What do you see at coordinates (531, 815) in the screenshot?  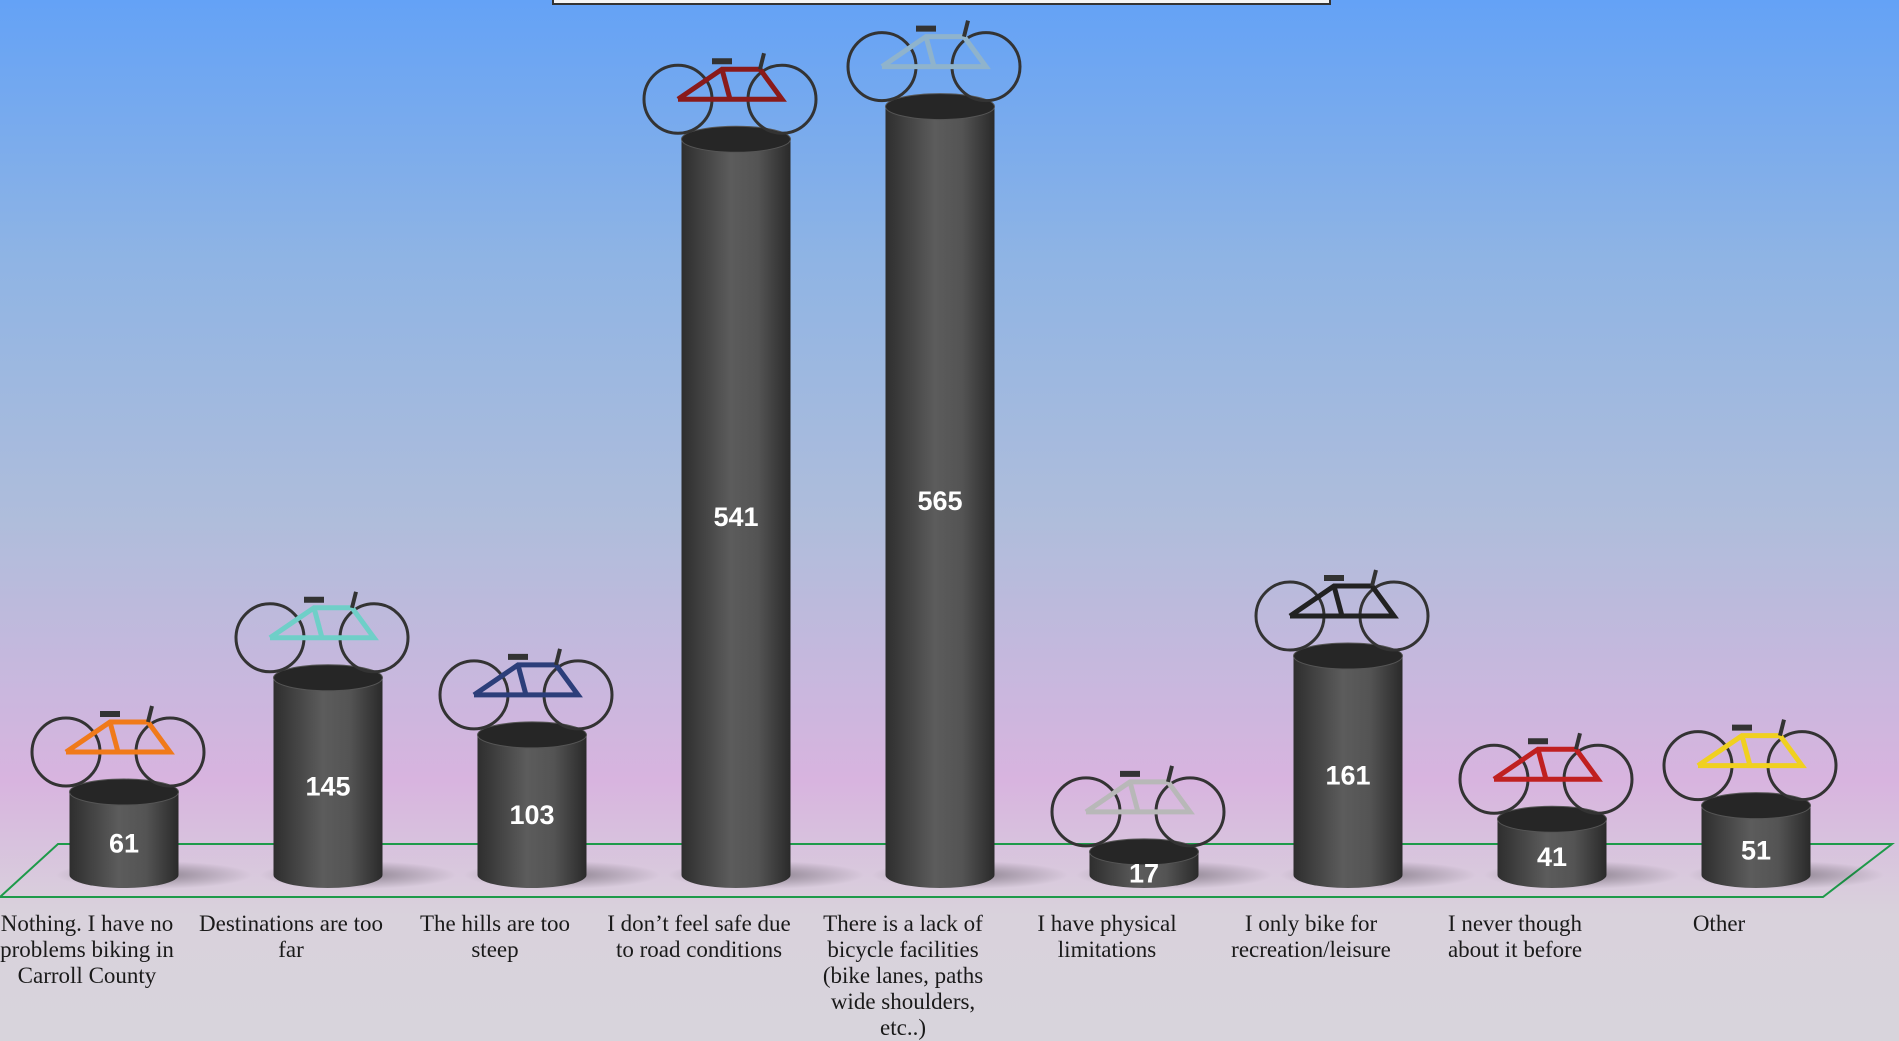 I see `value-label: 103` at bounding box center [531, 815].